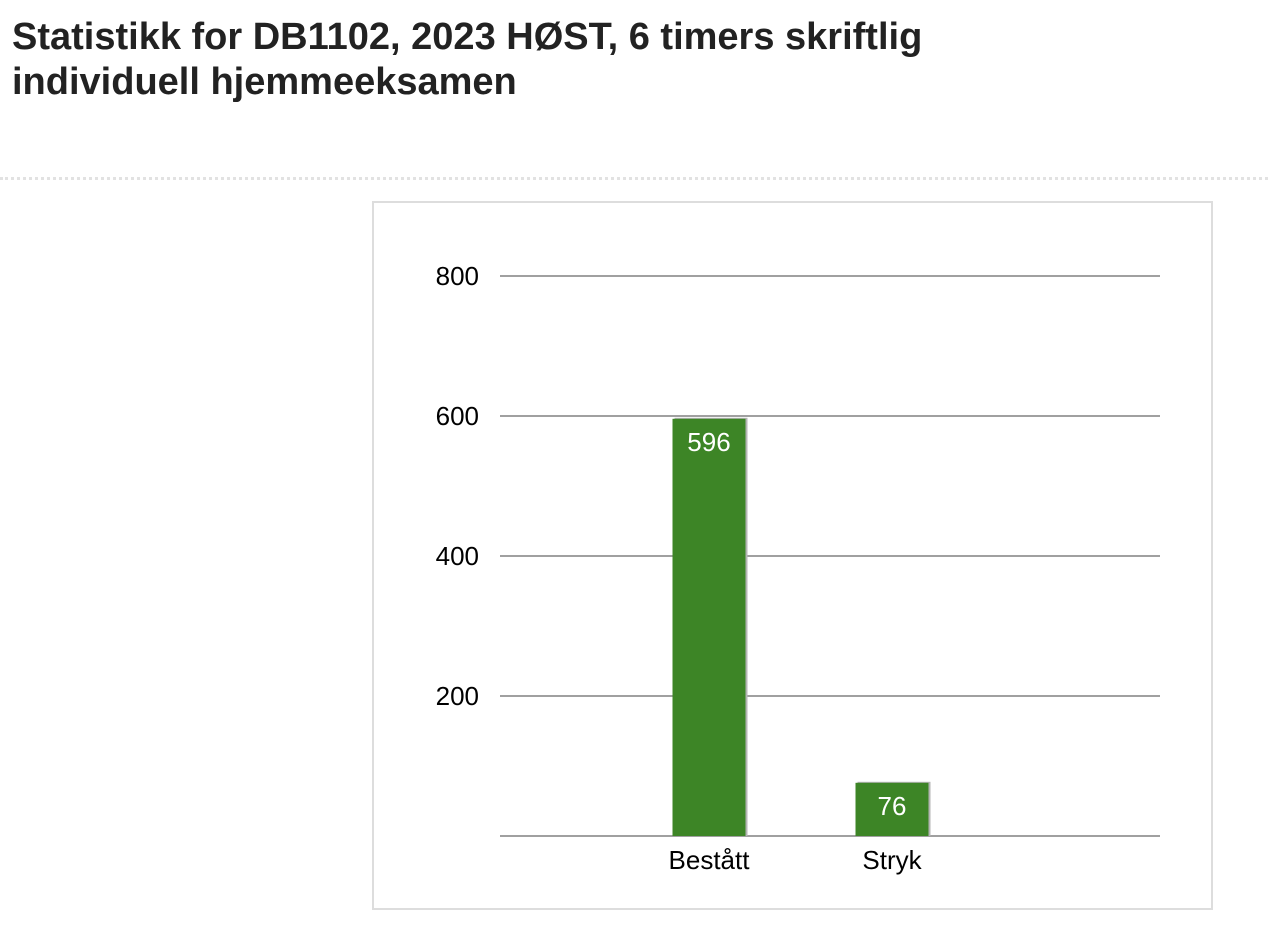  I want to click on y-tick-label: 800, so click(457, 276).